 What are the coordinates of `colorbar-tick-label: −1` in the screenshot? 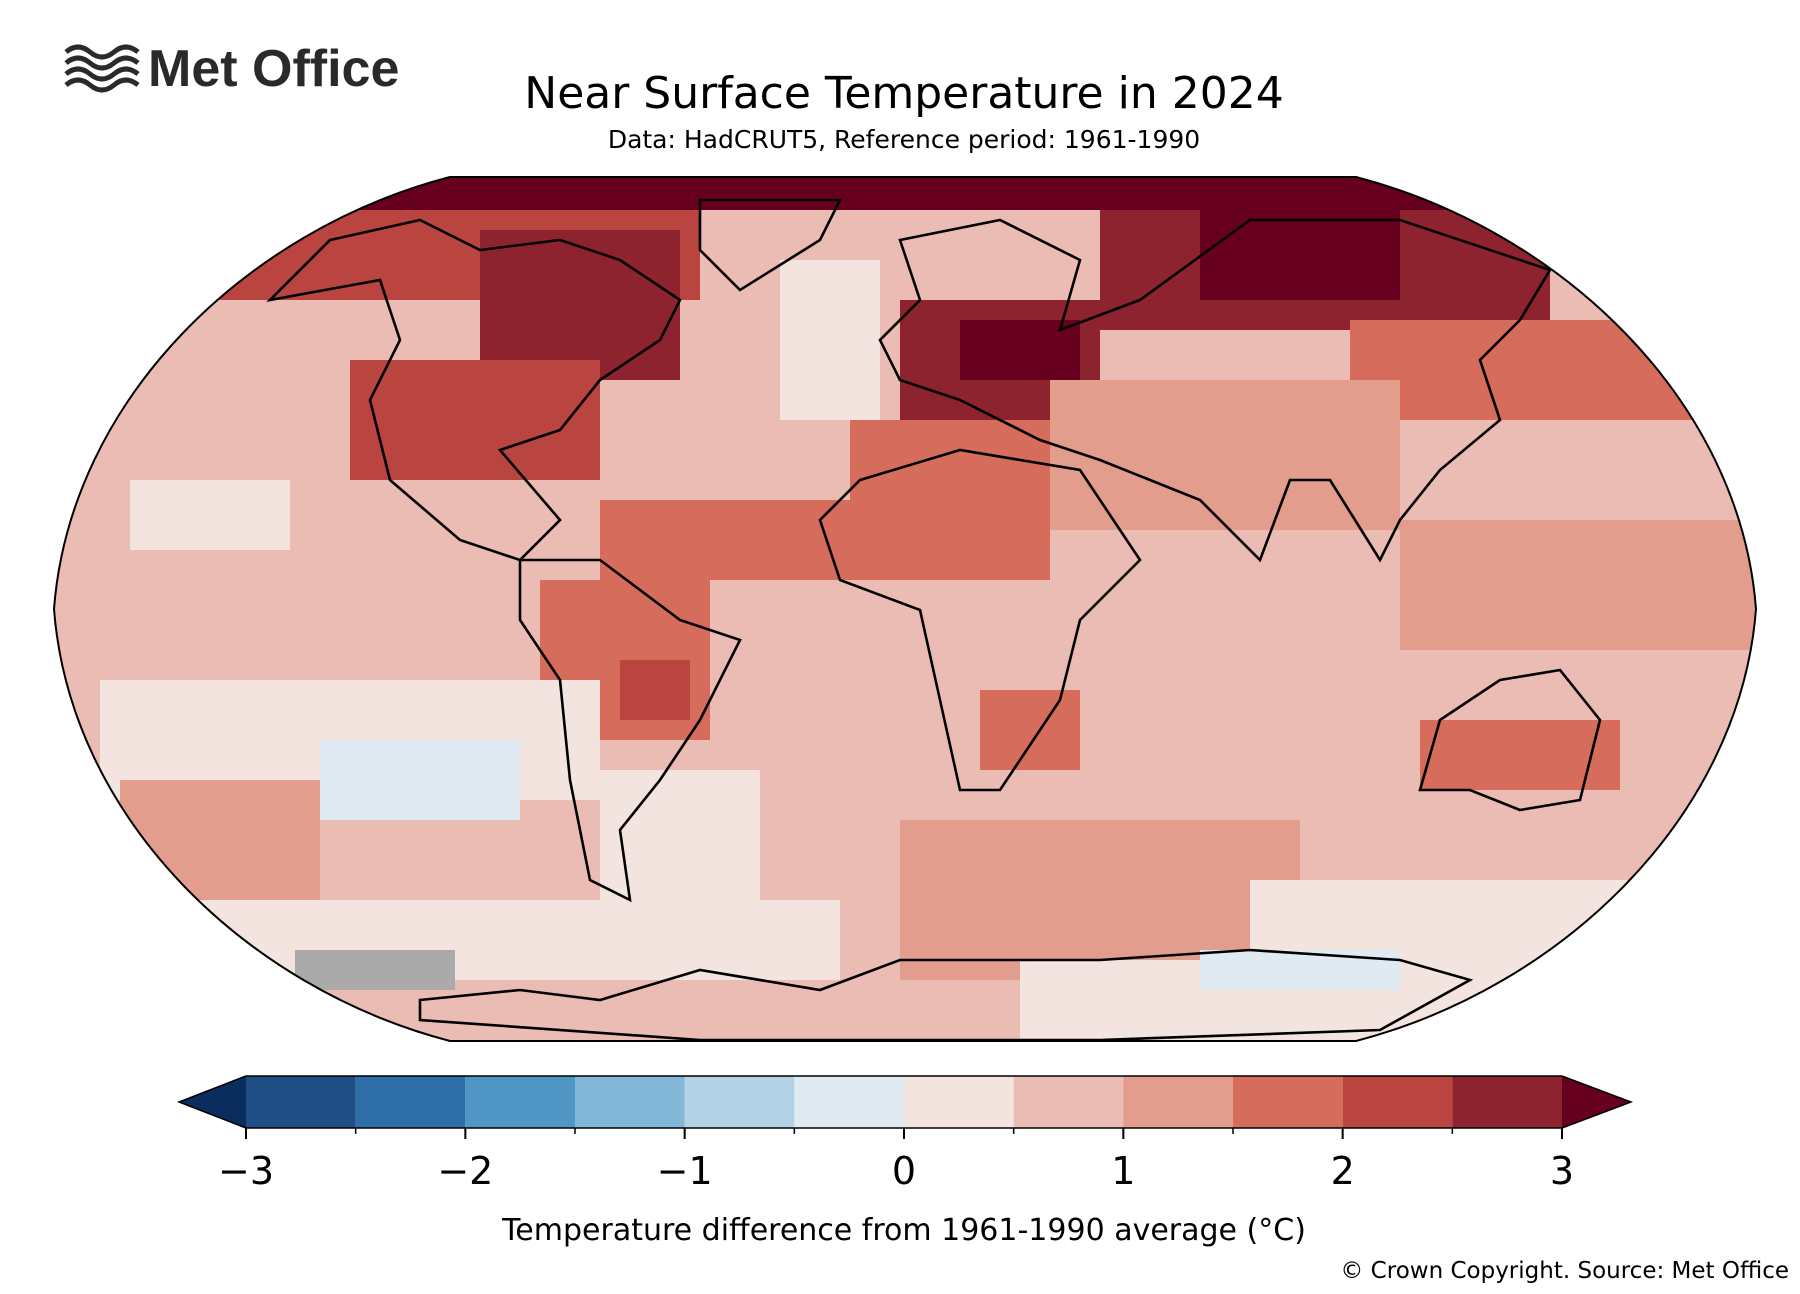 It's located at (685, 1171).